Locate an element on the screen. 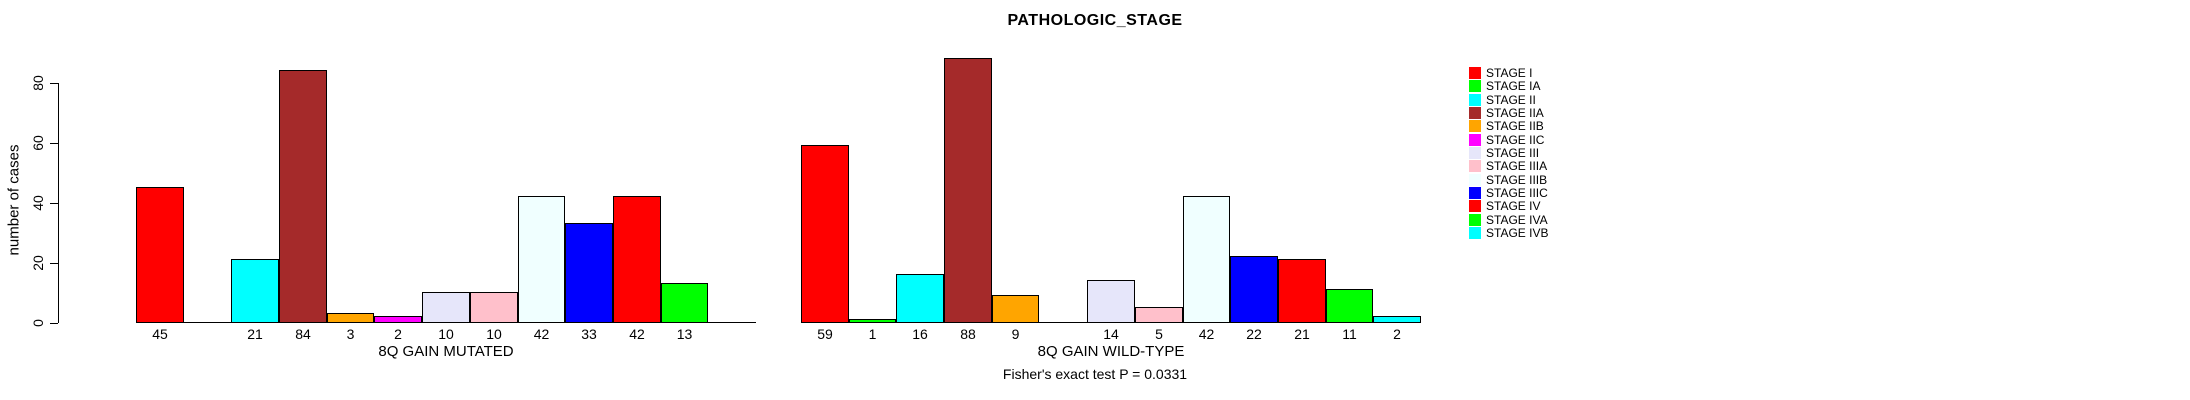  bar-stage-ia is located at coordinates (872, 321).